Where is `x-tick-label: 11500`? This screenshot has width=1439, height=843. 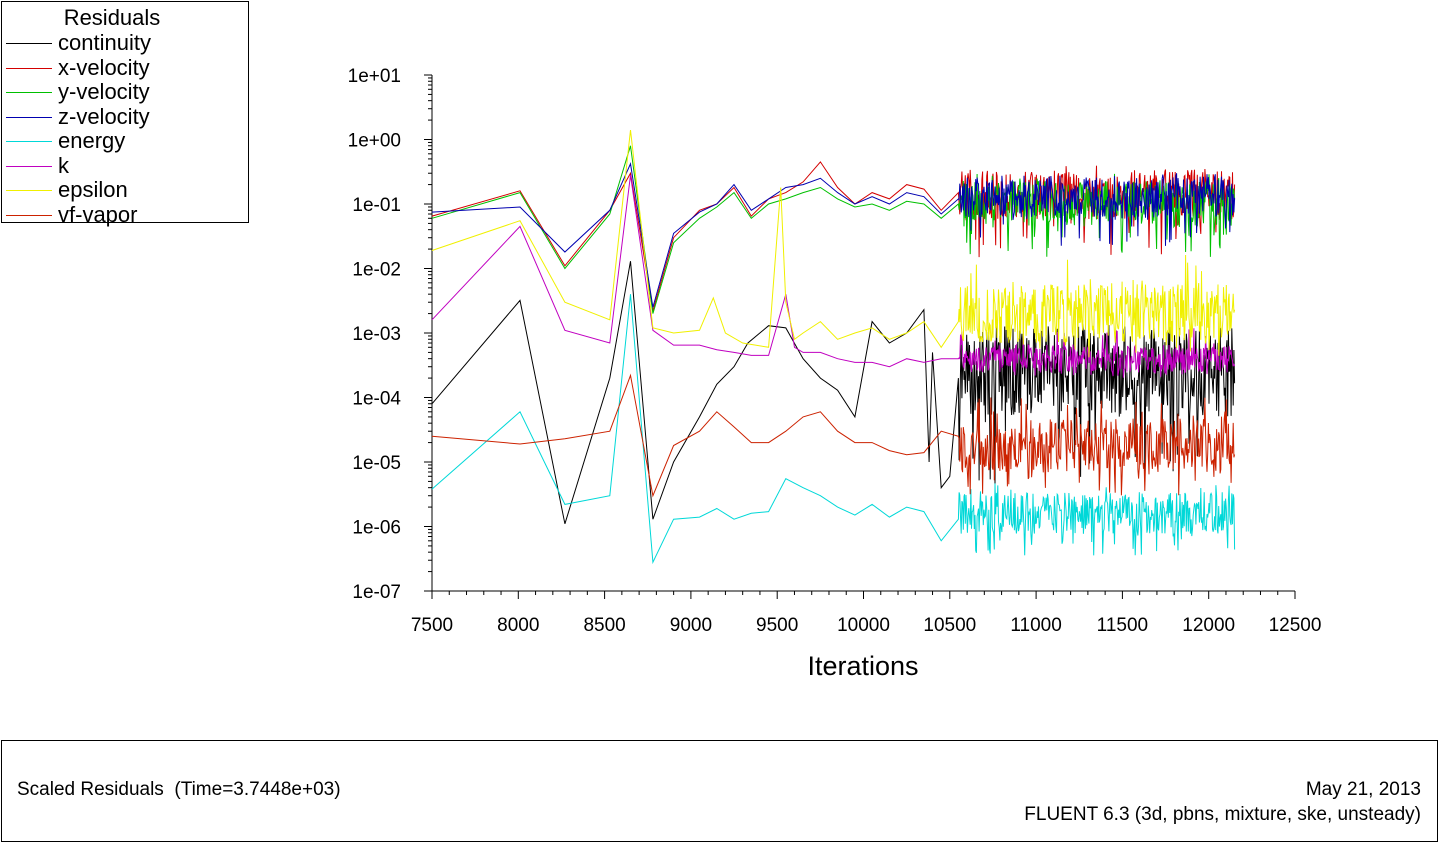
x-tick-label: 11500 is located at coordinates (1122, 625).